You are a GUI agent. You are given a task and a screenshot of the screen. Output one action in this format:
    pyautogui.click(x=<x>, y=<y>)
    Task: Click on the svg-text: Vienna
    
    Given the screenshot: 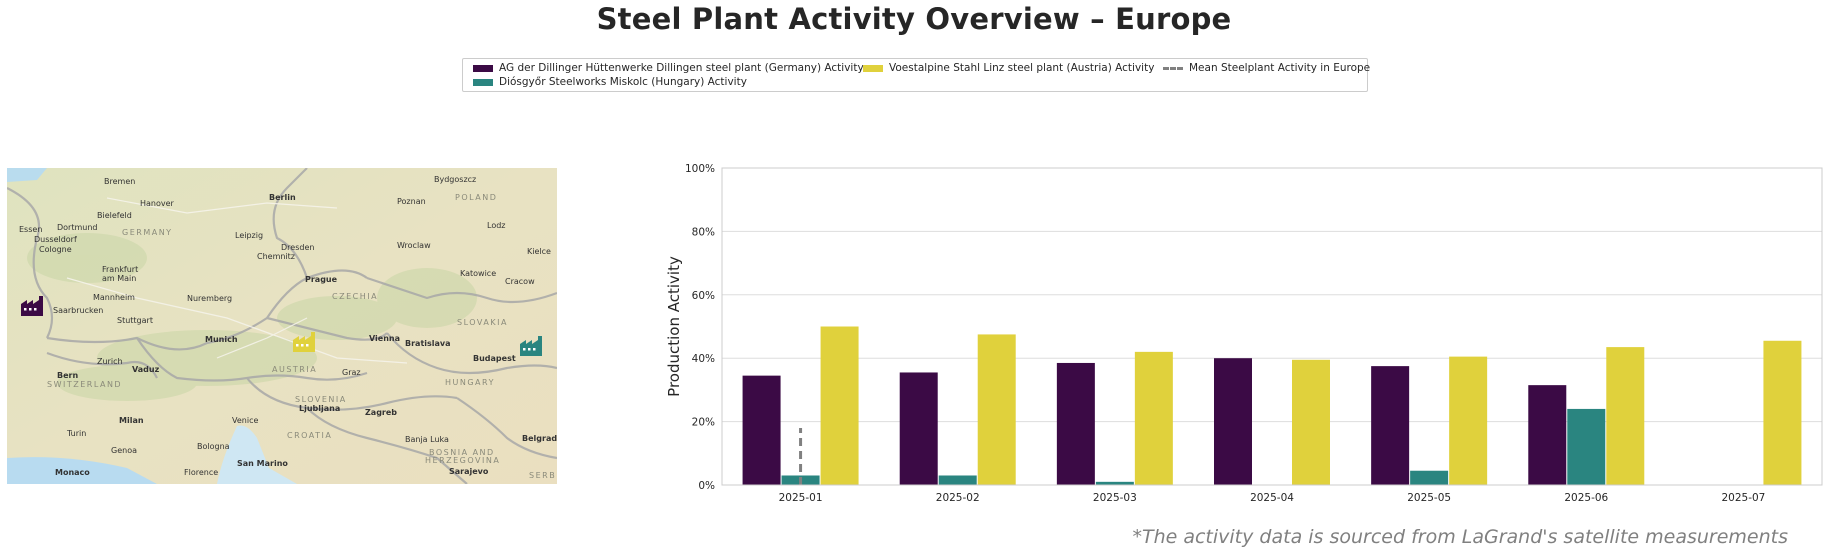 What is the action you would take?
    pyautogui.click(x=384, y=338)
    